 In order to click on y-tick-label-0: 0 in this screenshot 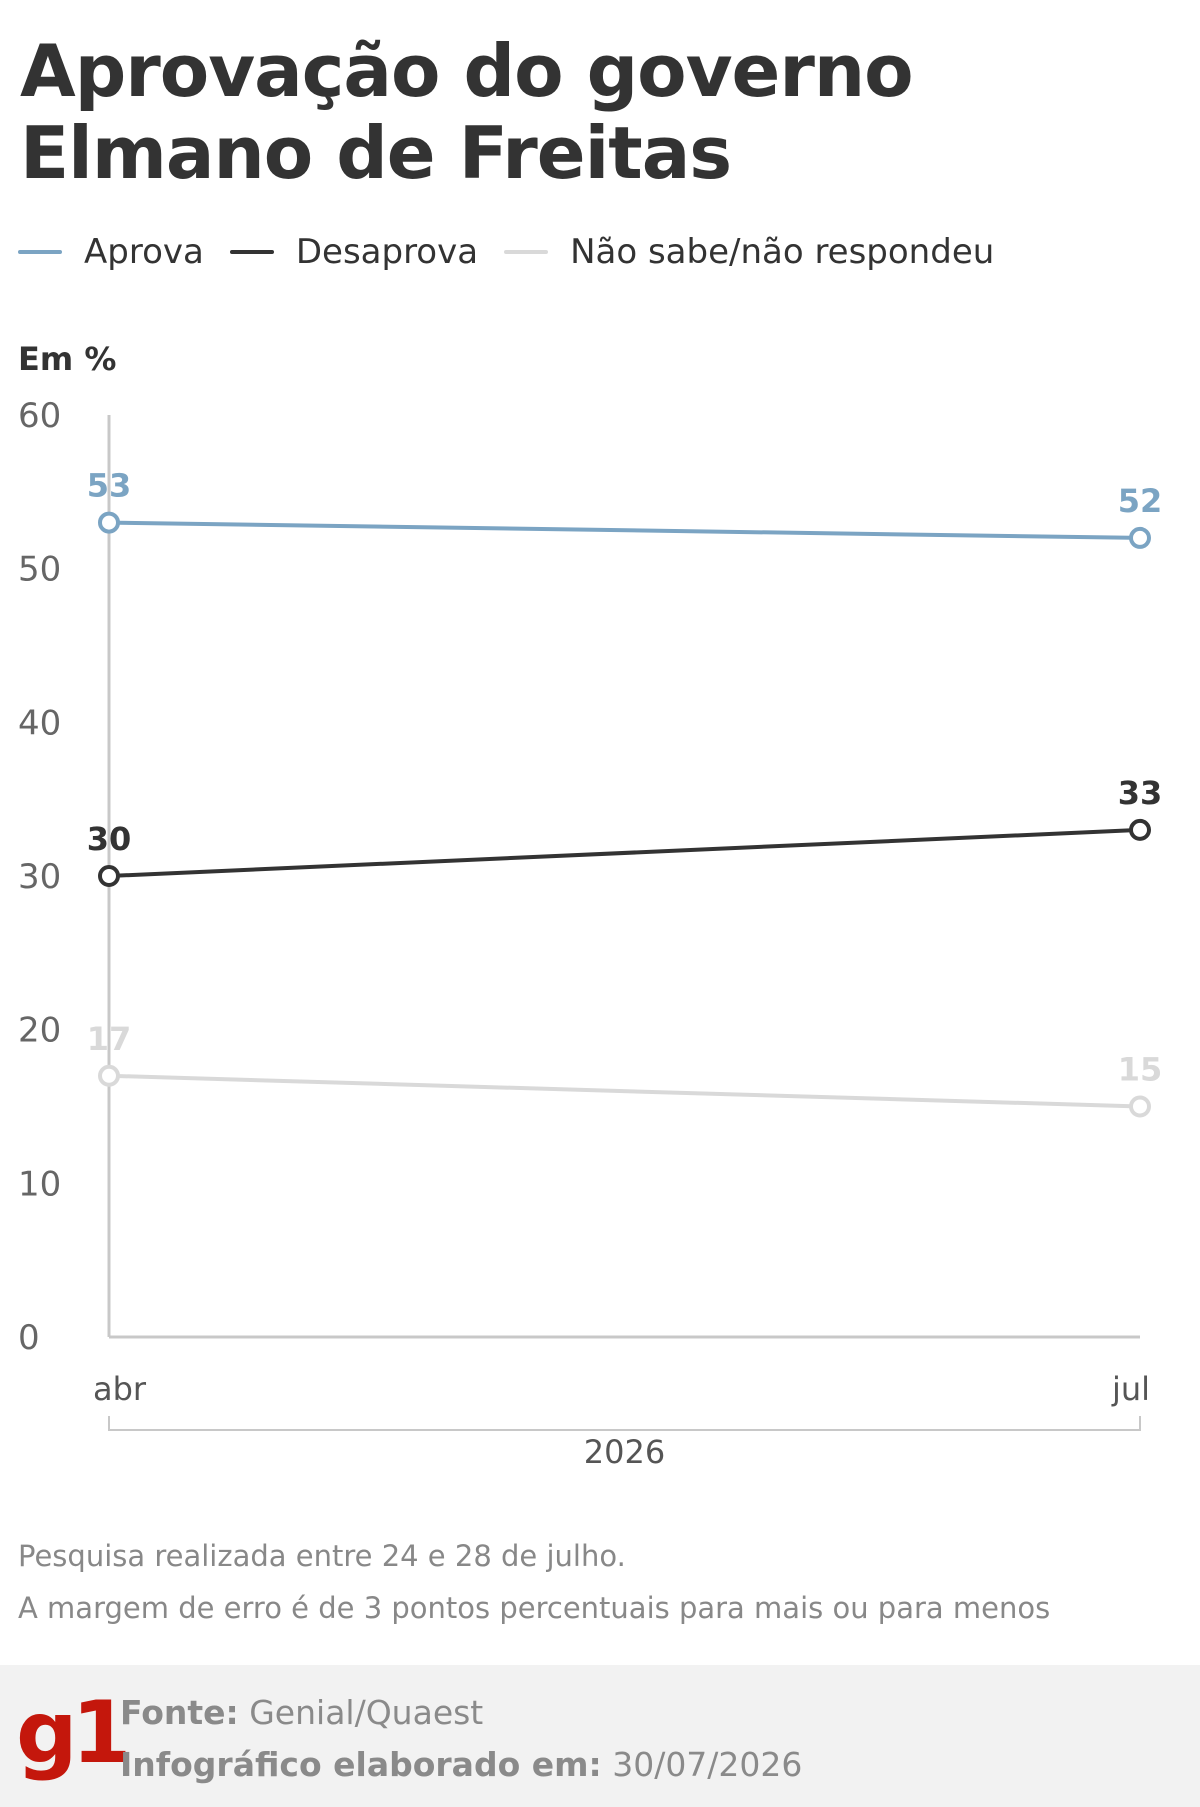, I will do `click(29, 1338)`.